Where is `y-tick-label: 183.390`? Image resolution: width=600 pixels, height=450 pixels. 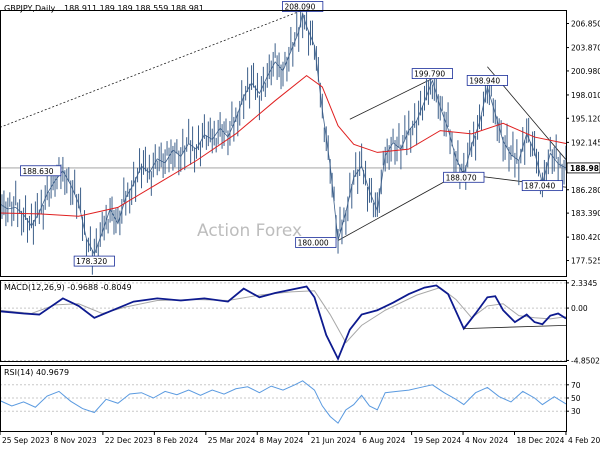
y-tick-label: 183.390 is located at coordinates (585, 213).